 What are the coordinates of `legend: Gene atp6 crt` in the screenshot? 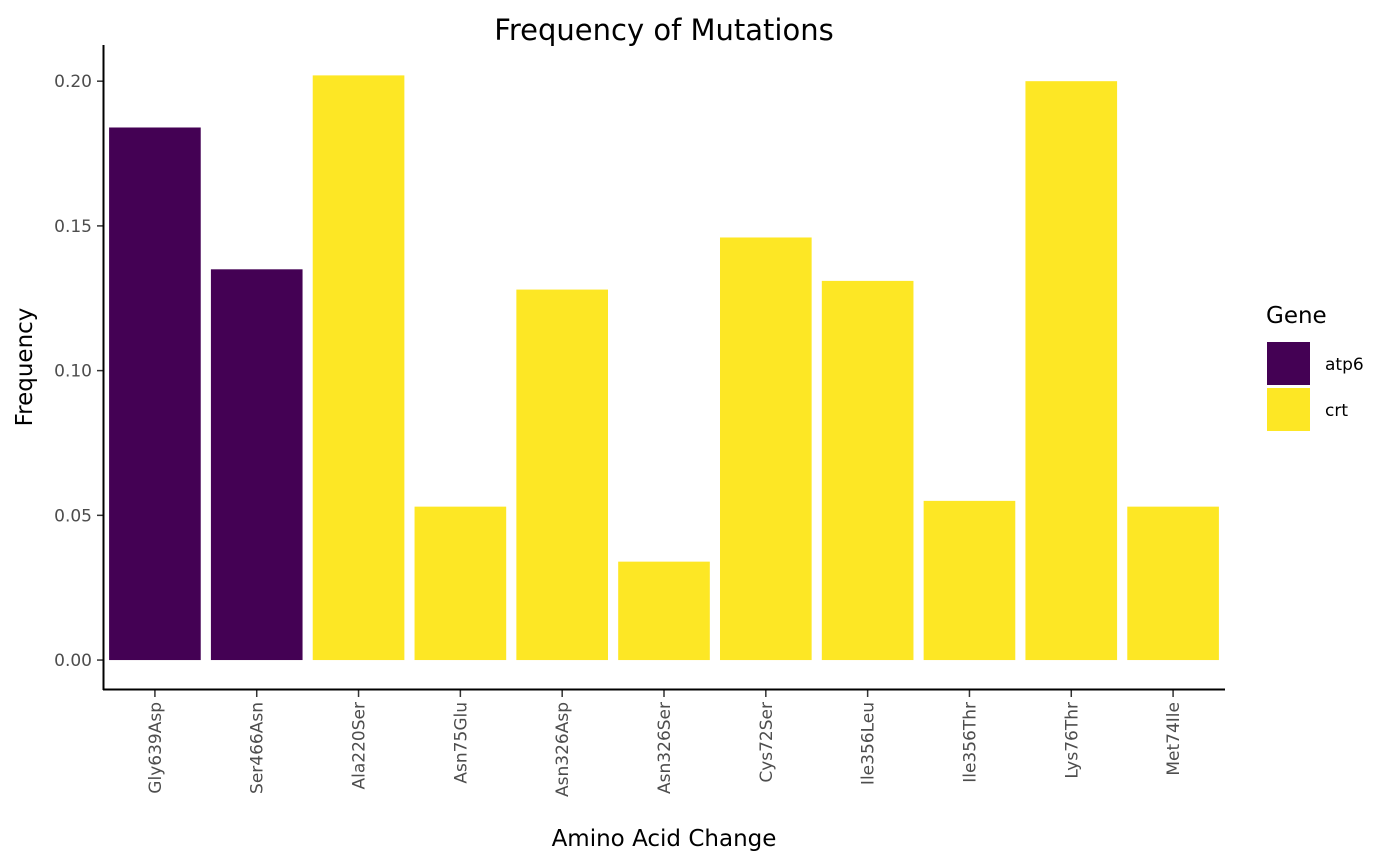 It's located at (1315, 367).